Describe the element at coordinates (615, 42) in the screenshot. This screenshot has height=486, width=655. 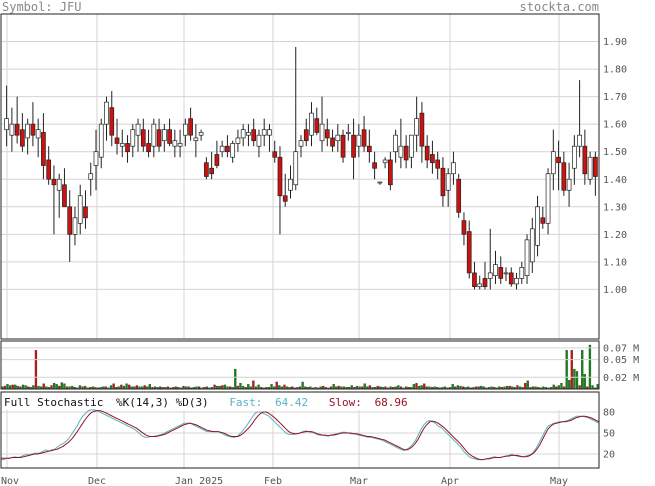
I see `price-tick-label: 1.90` at that location.